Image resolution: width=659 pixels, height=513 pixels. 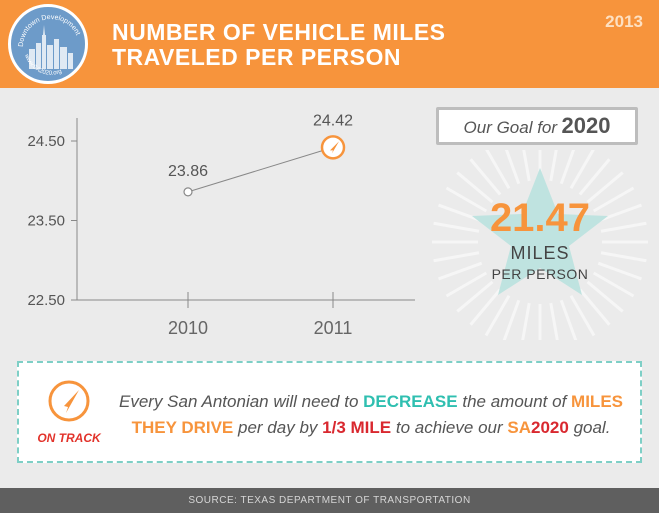 I want to click on year-label: 2013, so click(x=624, y=21).